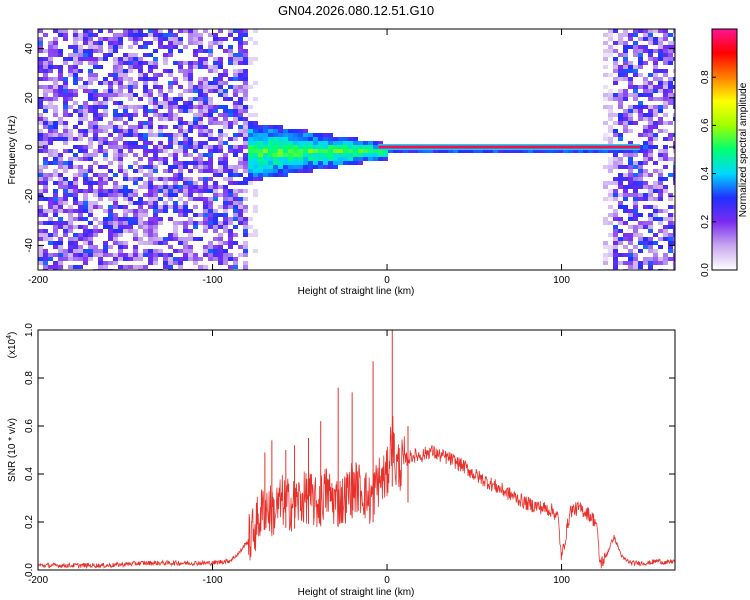 The width and height of the screenshot is (750, 600). I want to click on spectrogram-y-label: Frequency (Hz), so click(12, 150).